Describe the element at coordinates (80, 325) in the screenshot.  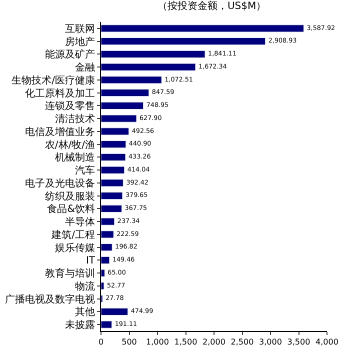
I see `y-tick-label: 未披露` at that location.